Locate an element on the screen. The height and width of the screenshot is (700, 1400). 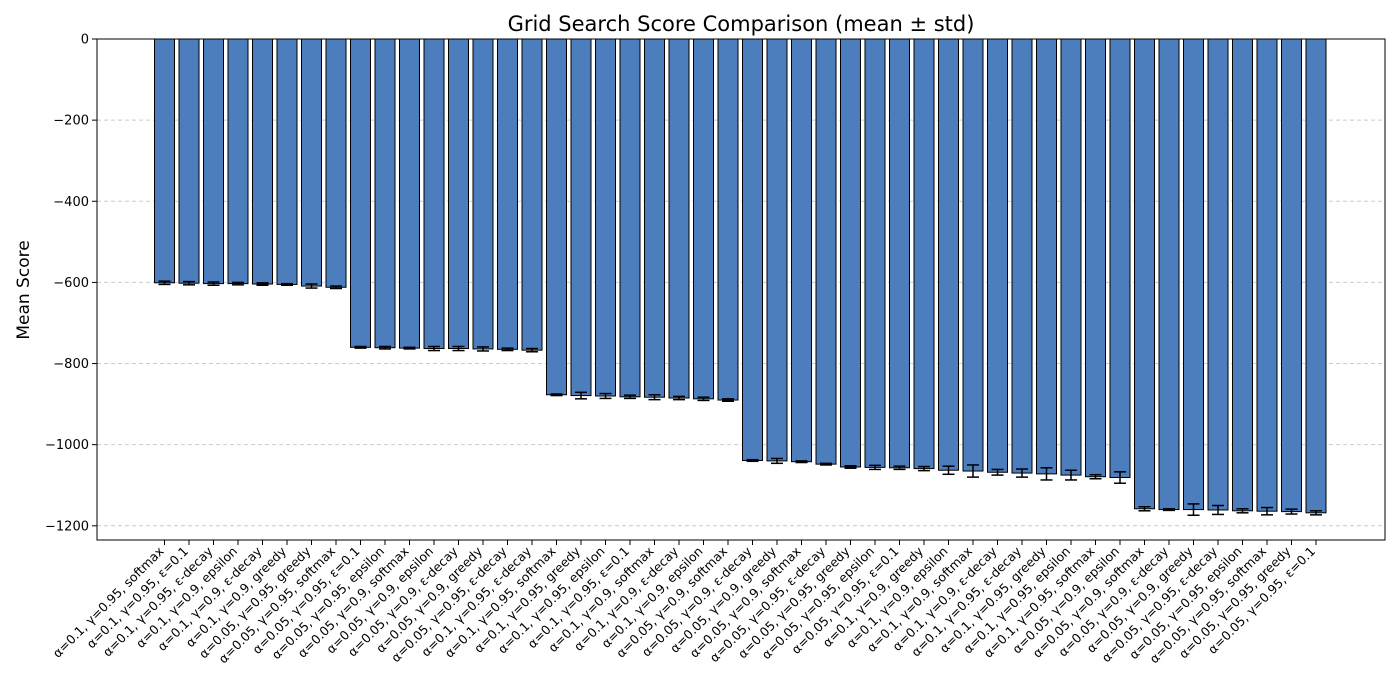
y-tick-label: −200 is located at coordinates (71, 121).